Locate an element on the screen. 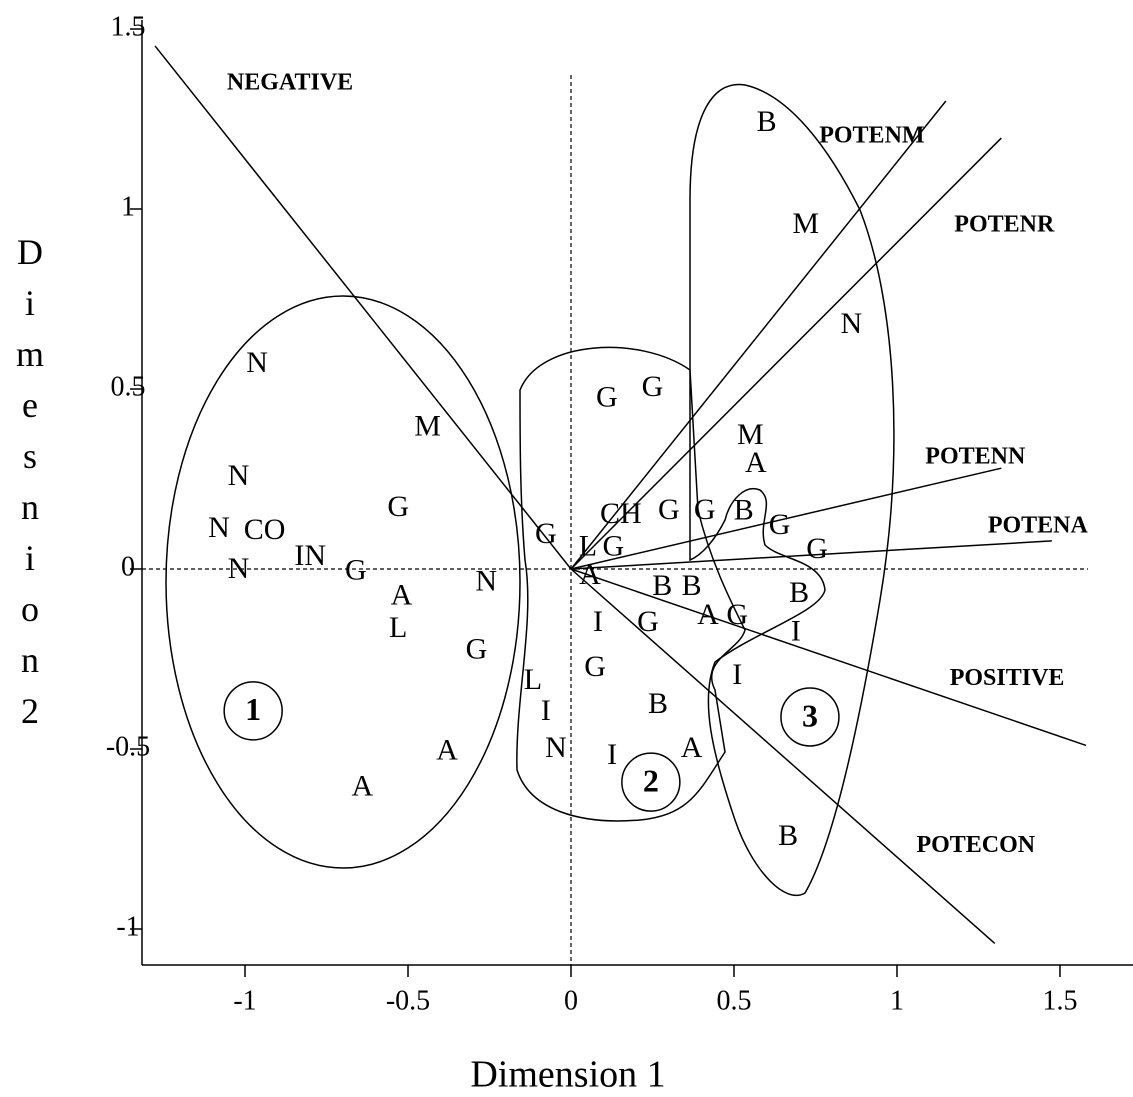 This screenshot has width=1133, height=1097. y-tick-label: 1 is located at coordinates (128, 206).